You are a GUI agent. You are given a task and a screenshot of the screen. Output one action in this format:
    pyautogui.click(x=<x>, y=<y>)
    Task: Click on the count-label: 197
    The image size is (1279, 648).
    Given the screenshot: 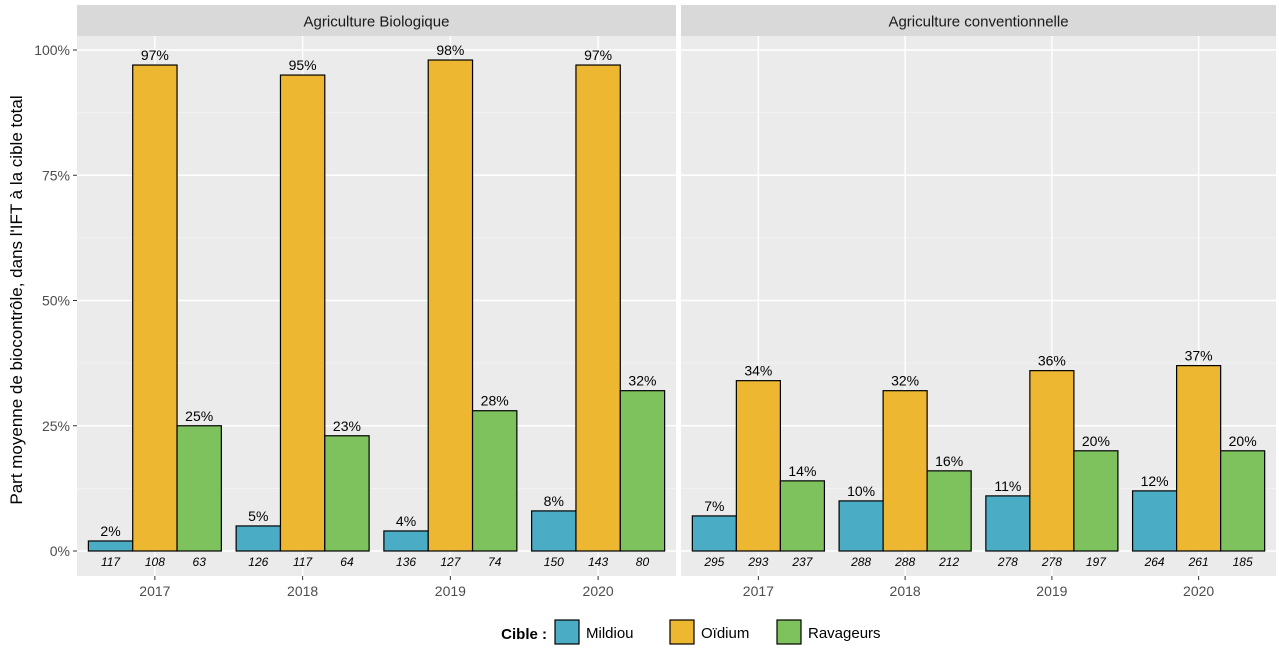 What is the action you would take?
    pyautogui.click(x=1096, y=562)
    